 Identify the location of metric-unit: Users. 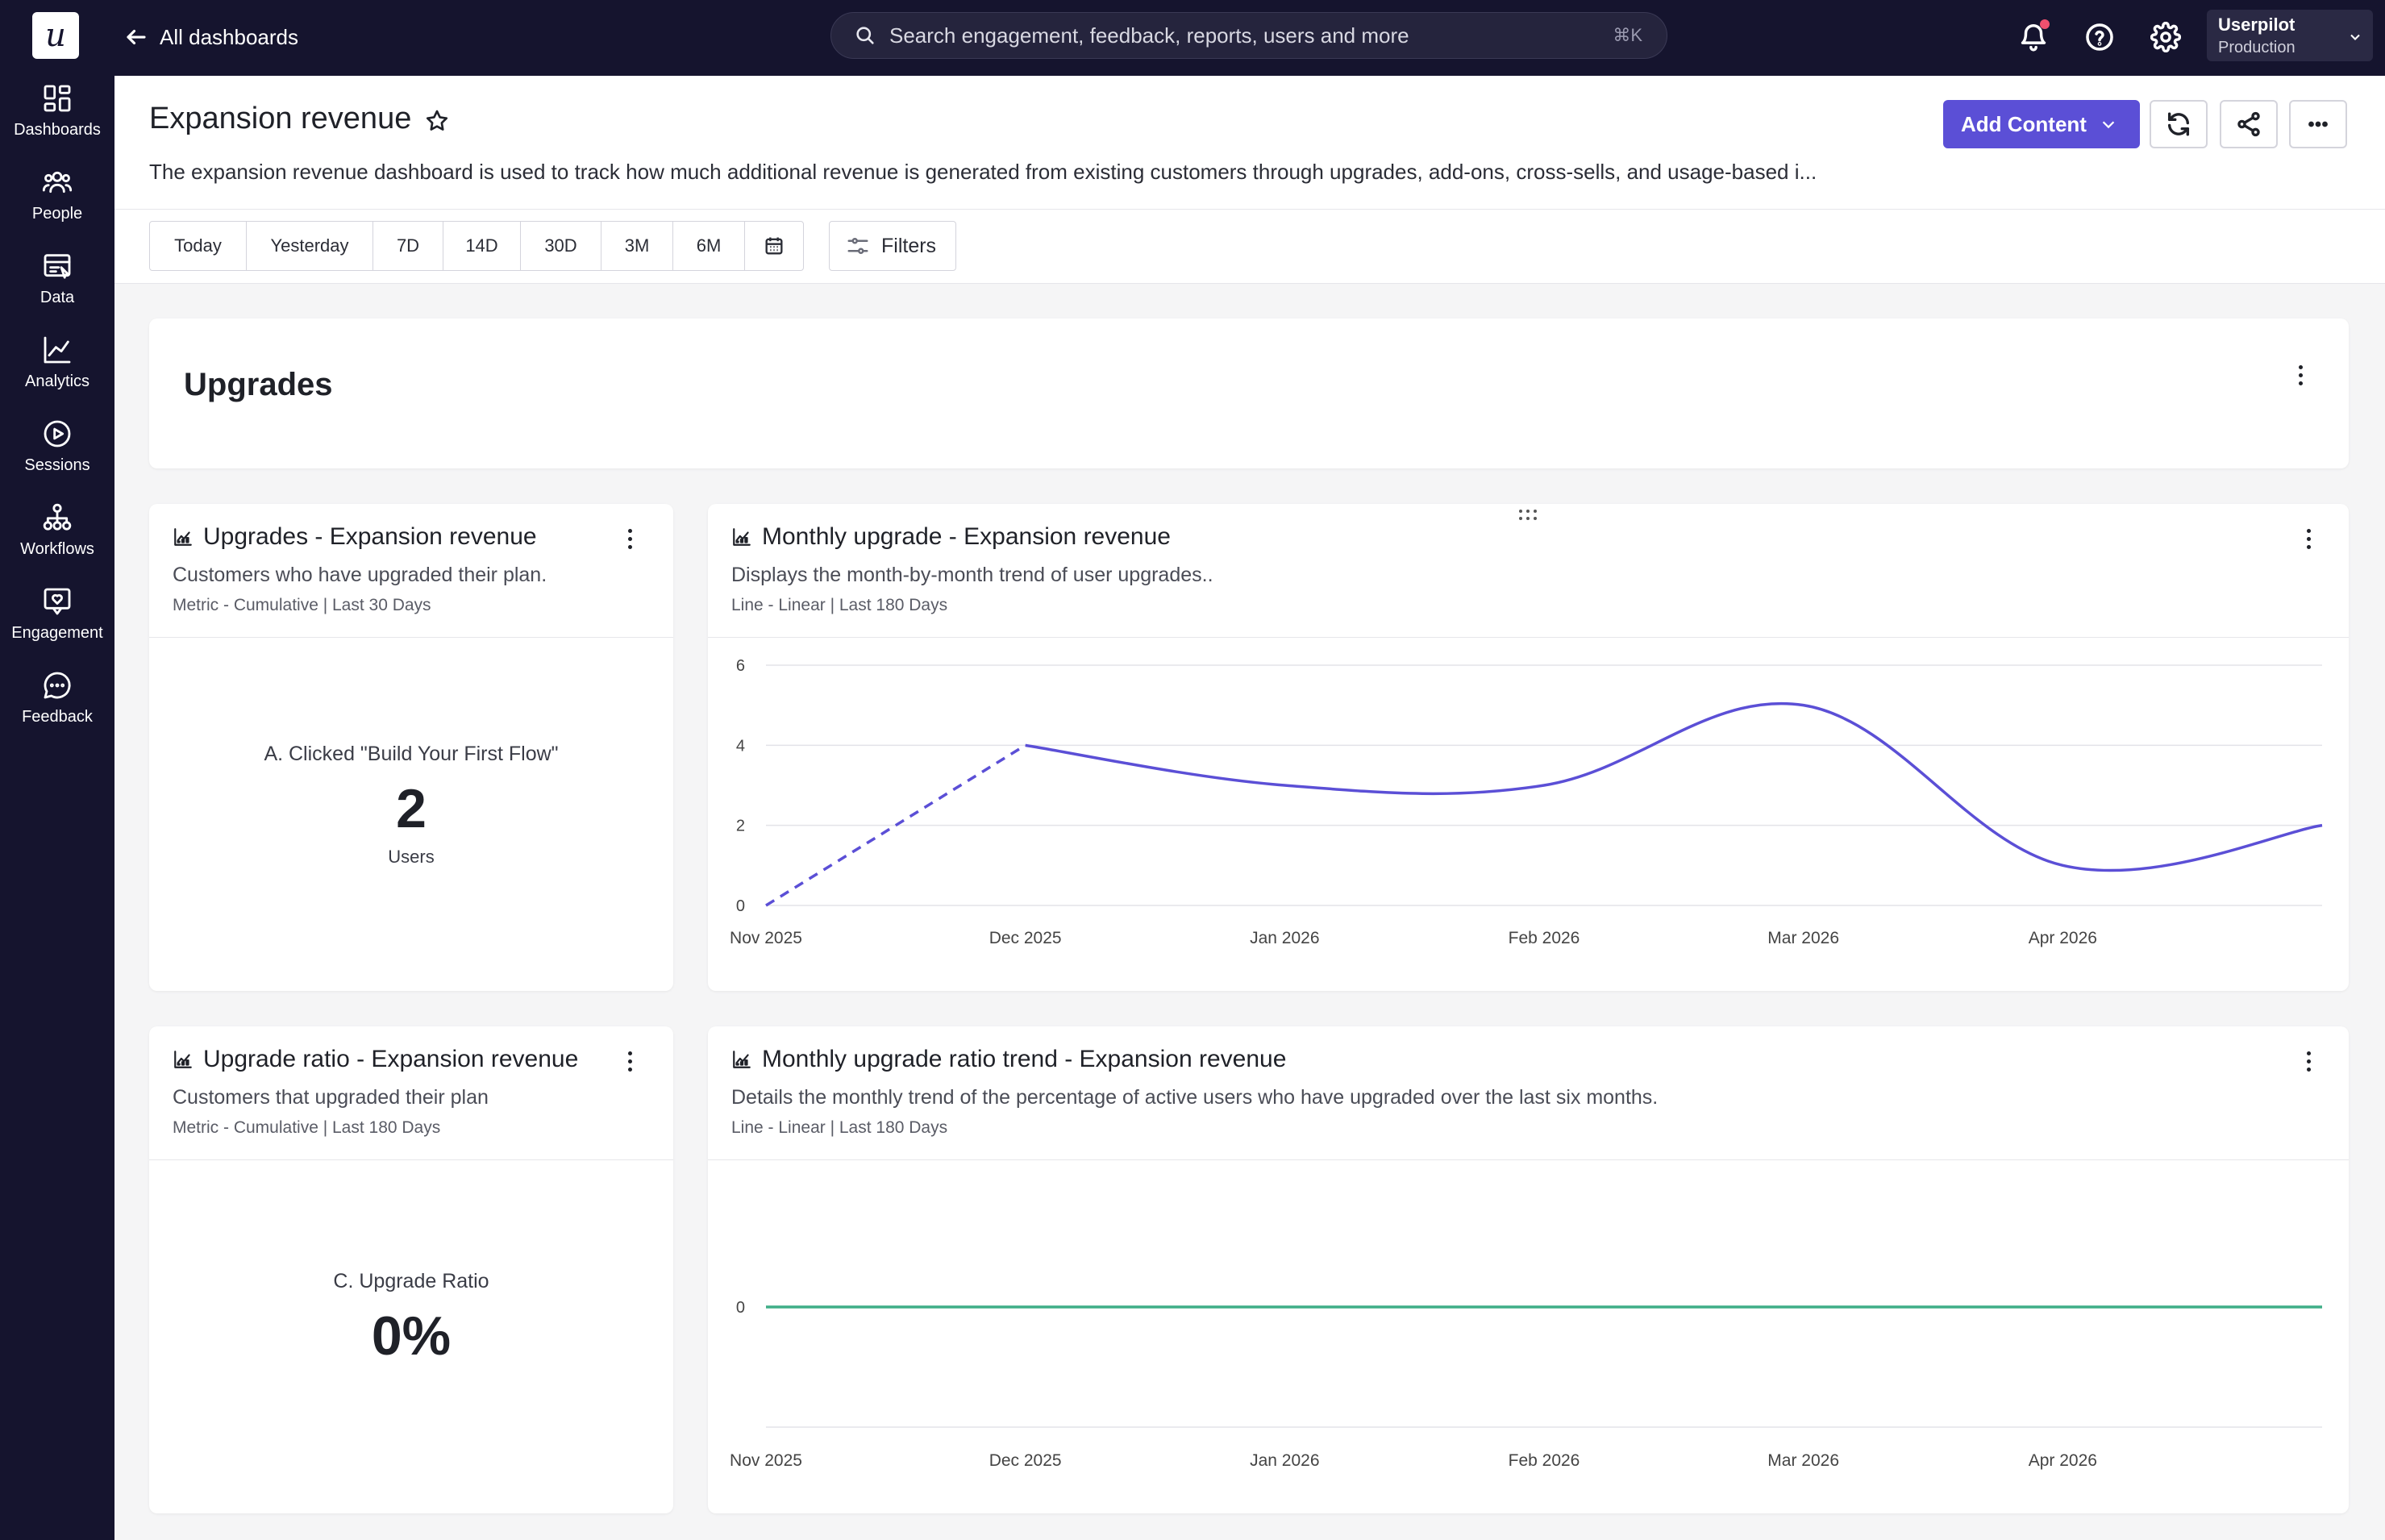
(411, 857).